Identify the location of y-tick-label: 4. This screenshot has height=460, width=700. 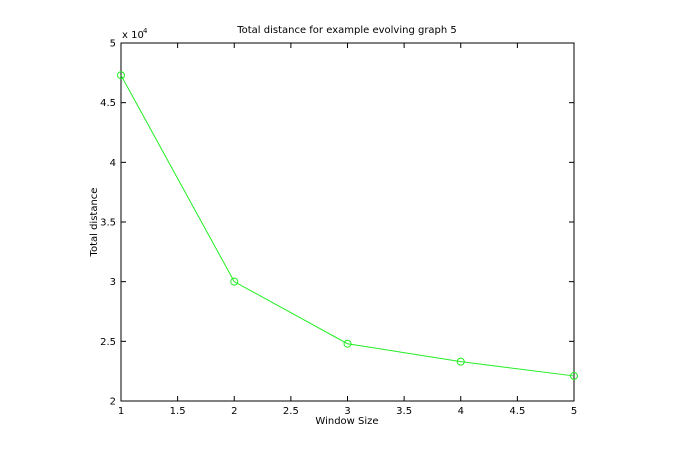
(113, 163).